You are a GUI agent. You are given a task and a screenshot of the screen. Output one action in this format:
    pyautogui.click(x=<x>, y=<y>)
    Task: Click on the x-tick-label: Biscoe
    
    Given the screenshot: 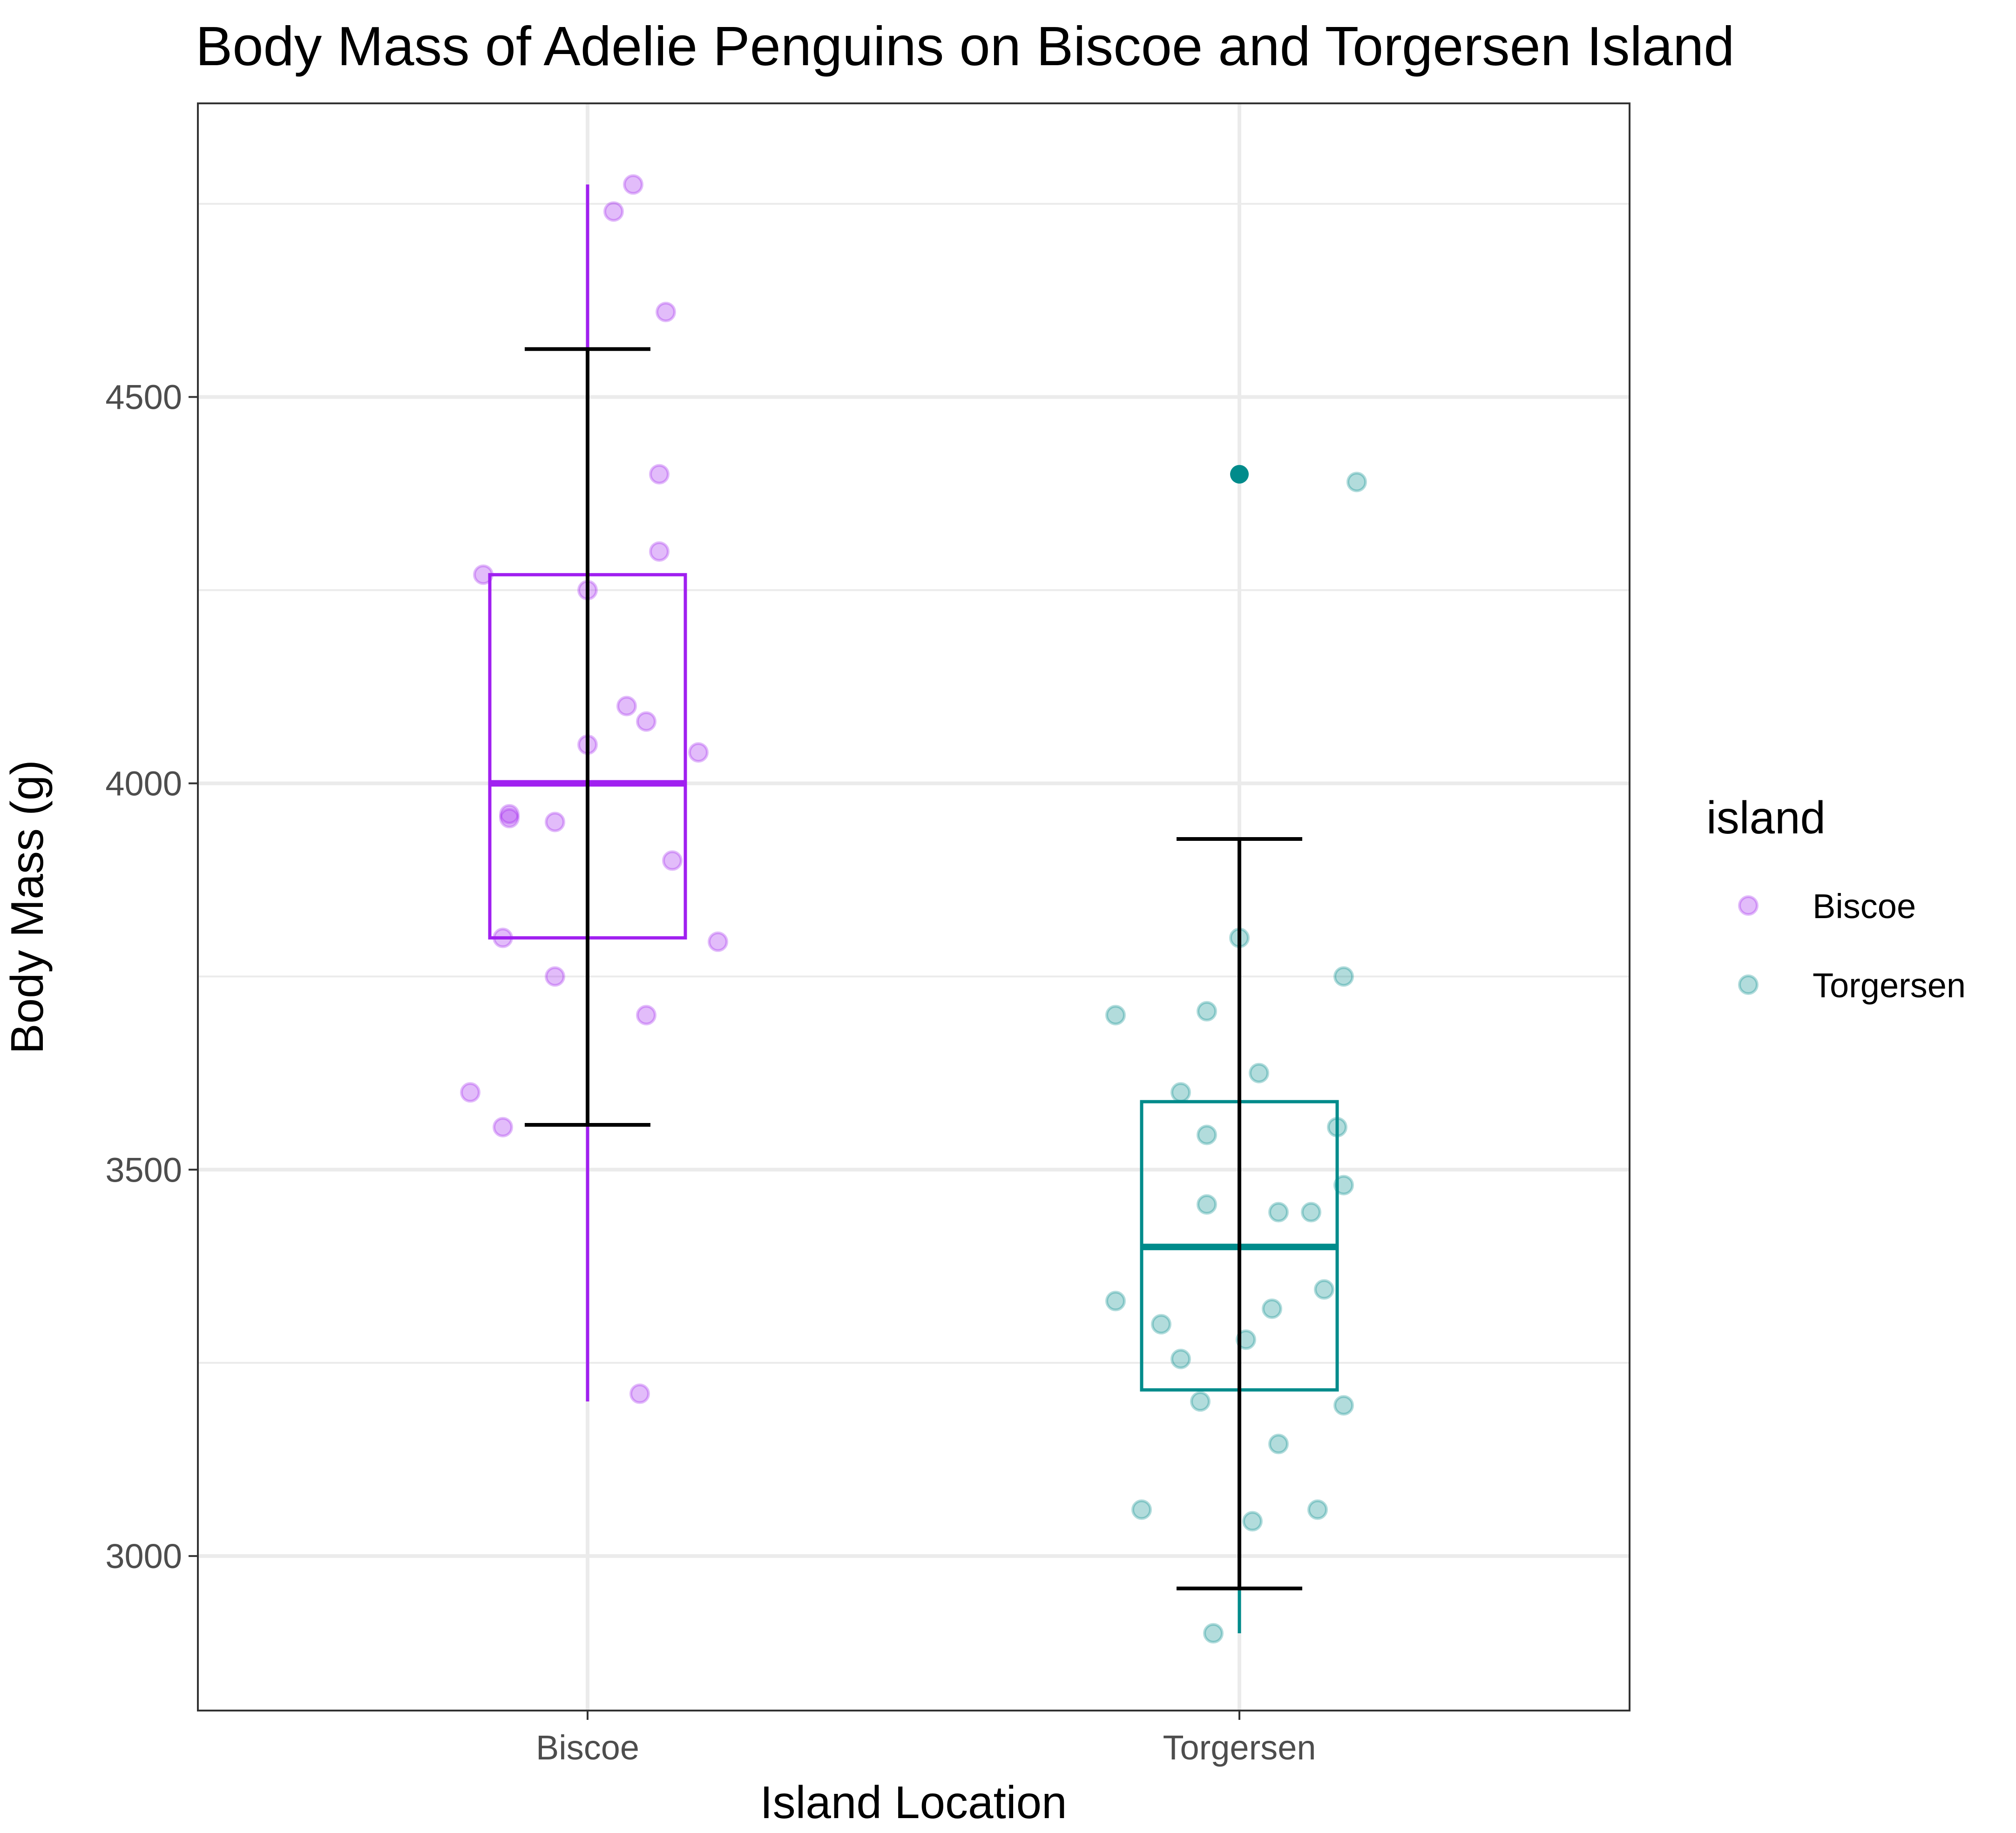 What is the action you would take?
    pyautogui.click(x=587, y=1747)
    